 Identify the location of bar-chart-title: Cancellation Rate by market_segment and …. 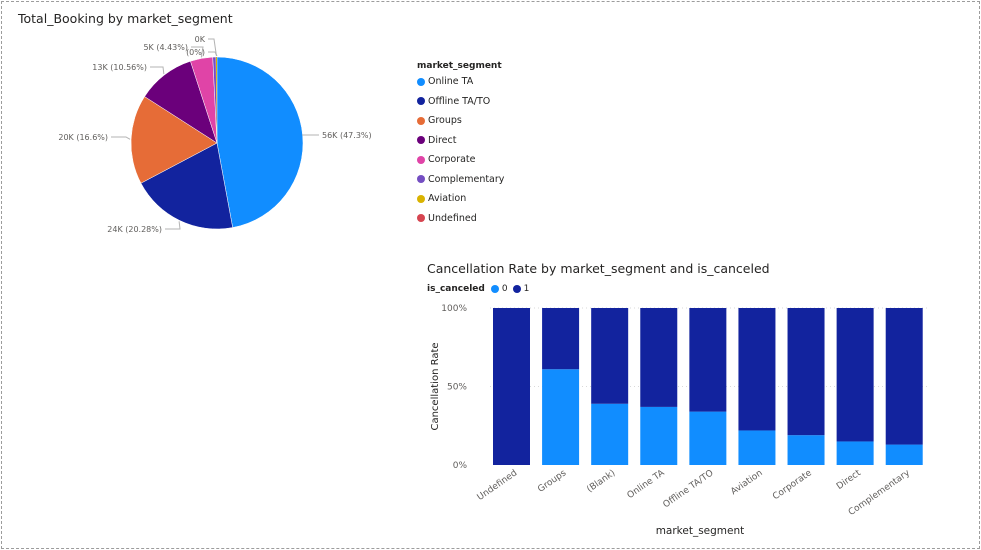
(598, 268).